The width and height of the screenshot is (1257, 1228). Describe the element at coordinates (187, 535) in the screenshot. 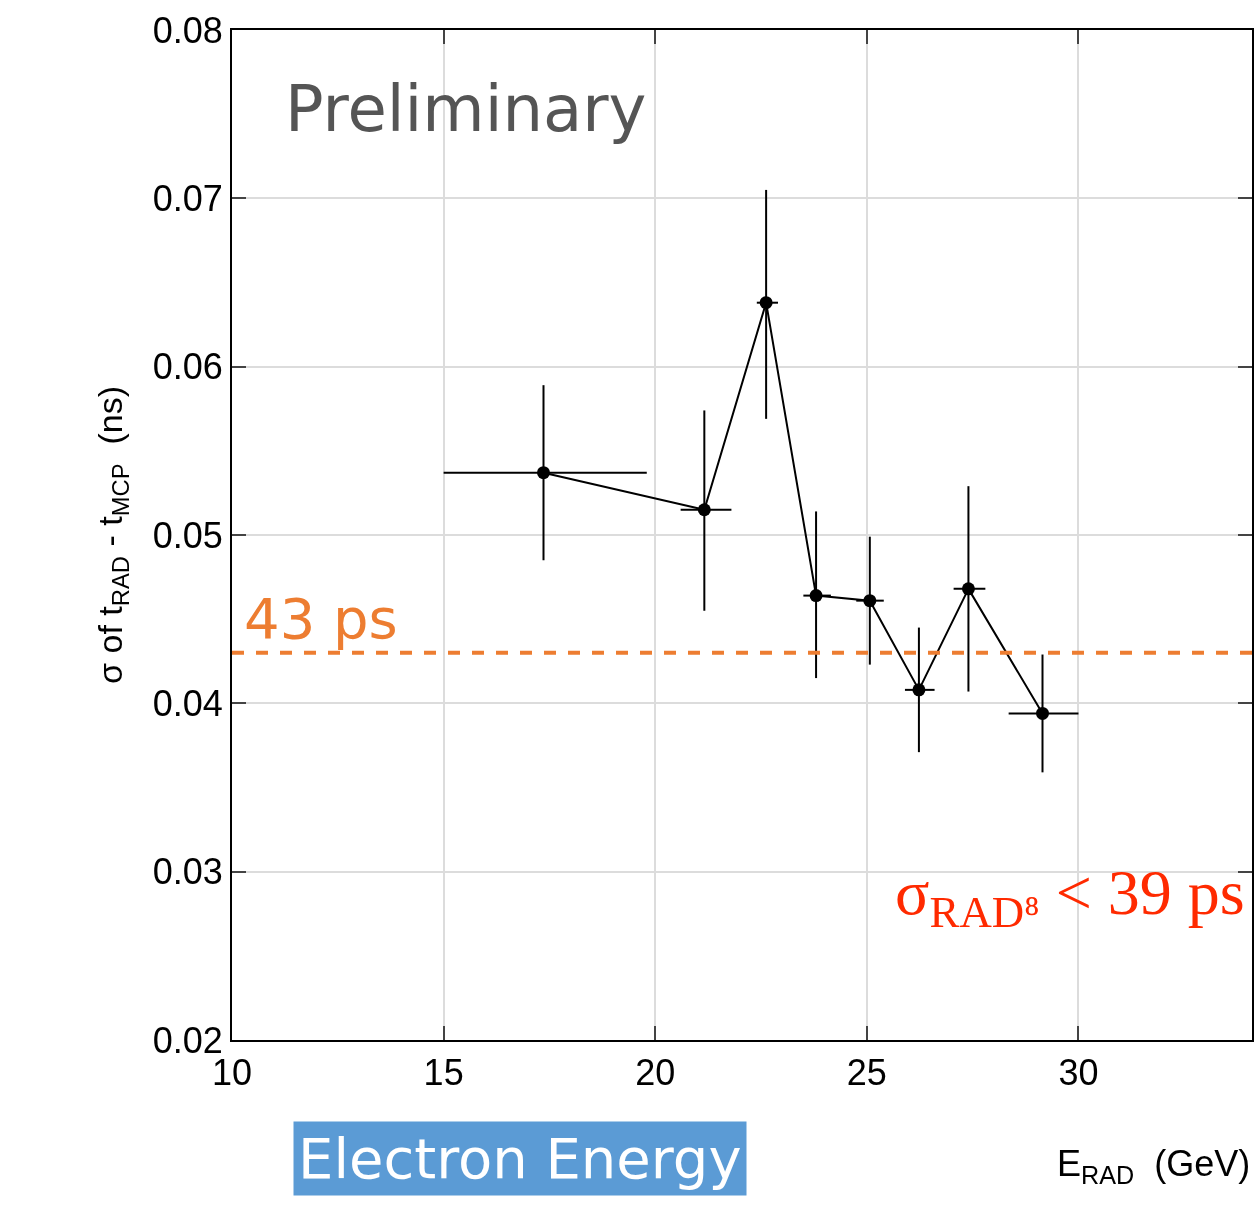

I see `y-tick-label: 0.05` at that location.